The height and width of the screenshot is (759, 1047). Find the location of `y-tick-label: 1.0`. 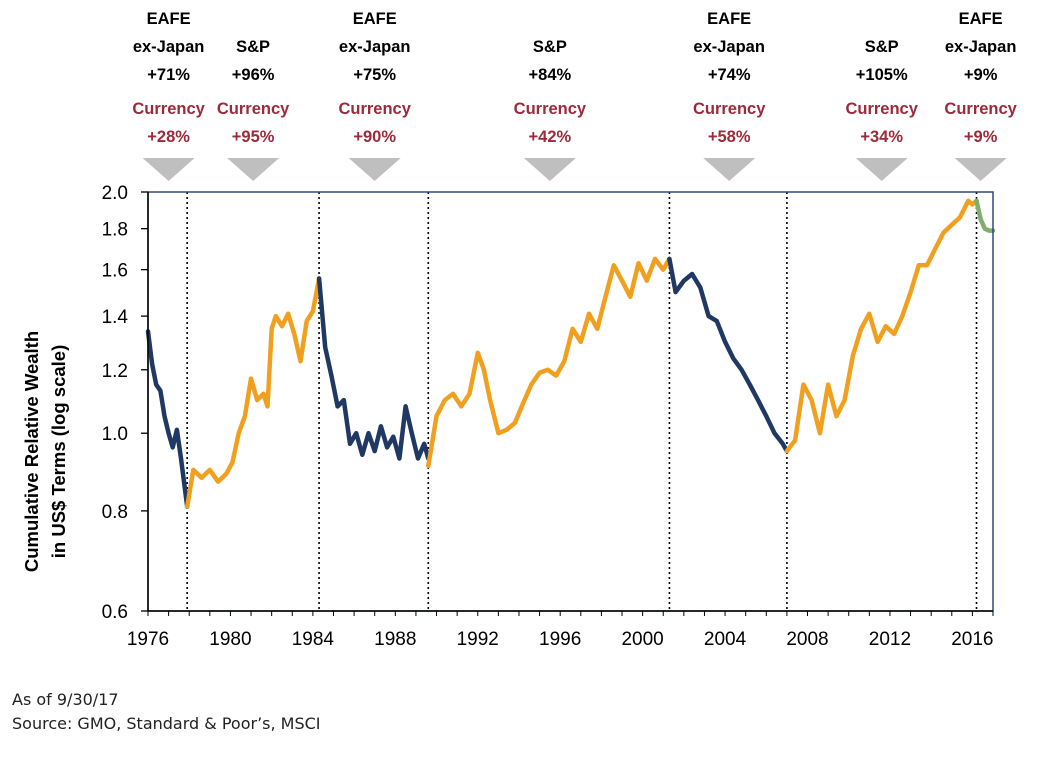

y-tick-label: 1.0 is located at coordinates (115, 434).